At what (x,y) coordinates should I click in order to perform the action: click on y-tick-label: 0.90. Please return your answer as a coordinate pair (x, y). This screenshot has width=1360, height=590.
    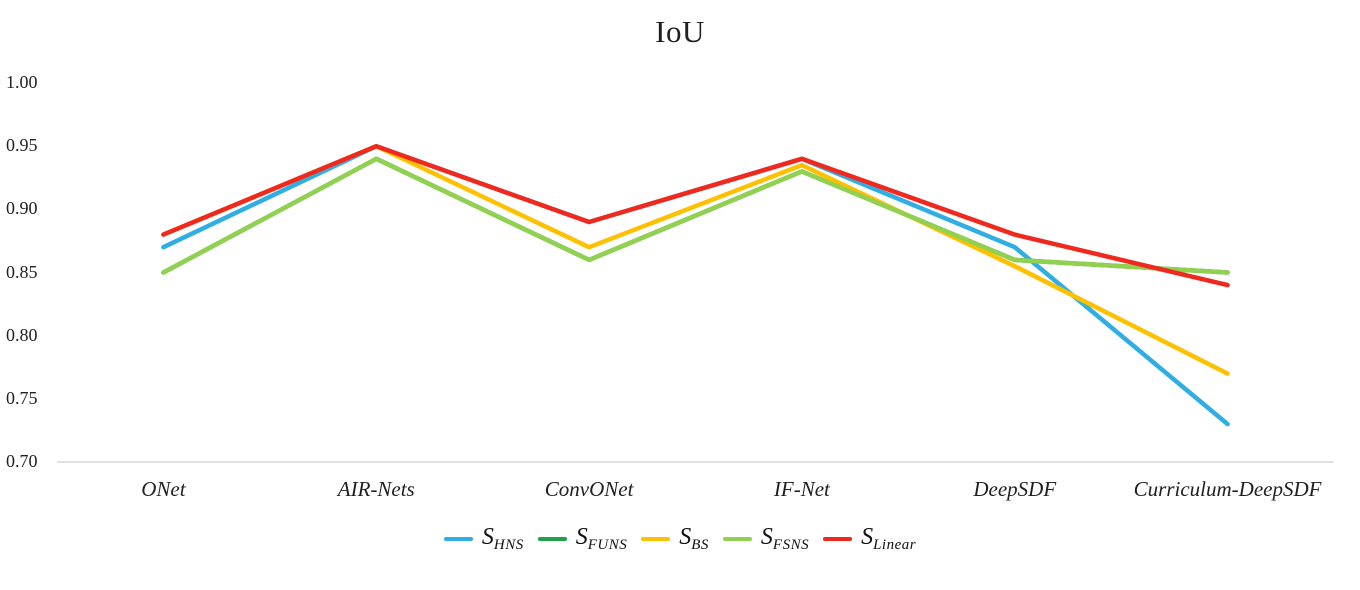
    Looking at the image, I should click on (22, 208).